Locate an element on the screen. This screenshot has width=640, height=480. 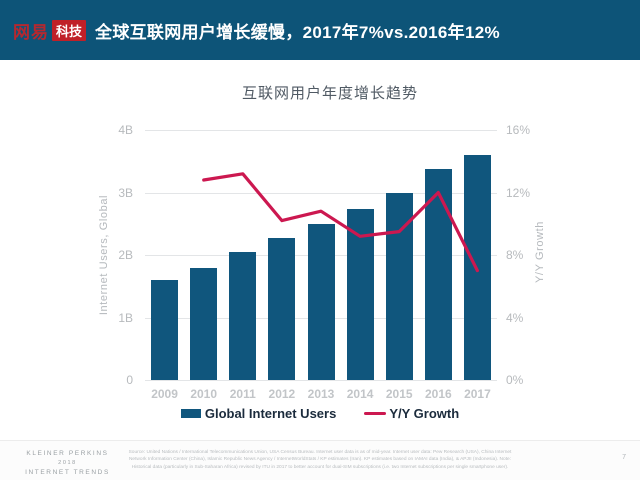
legend-users-label: Global Internet Users is located at coordinates (270, 413).